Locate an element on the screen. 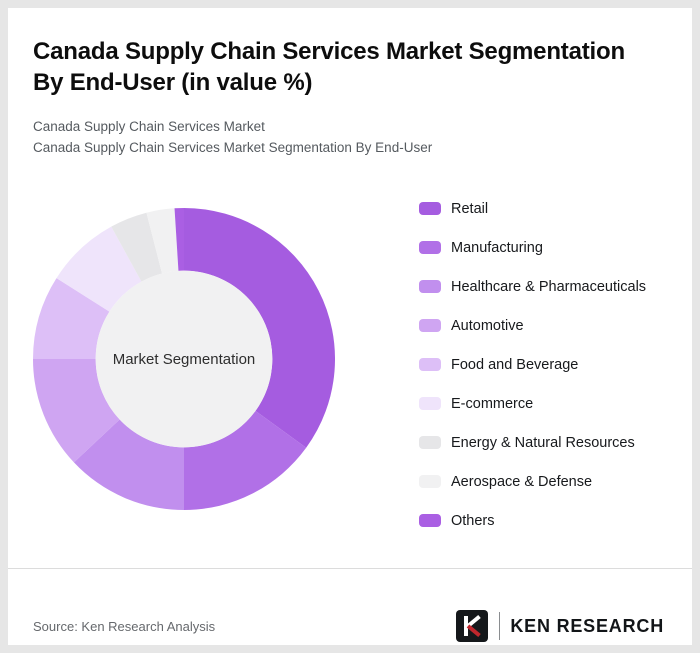  legend-label: Food and Beverage is located at coordinates (515, 364).